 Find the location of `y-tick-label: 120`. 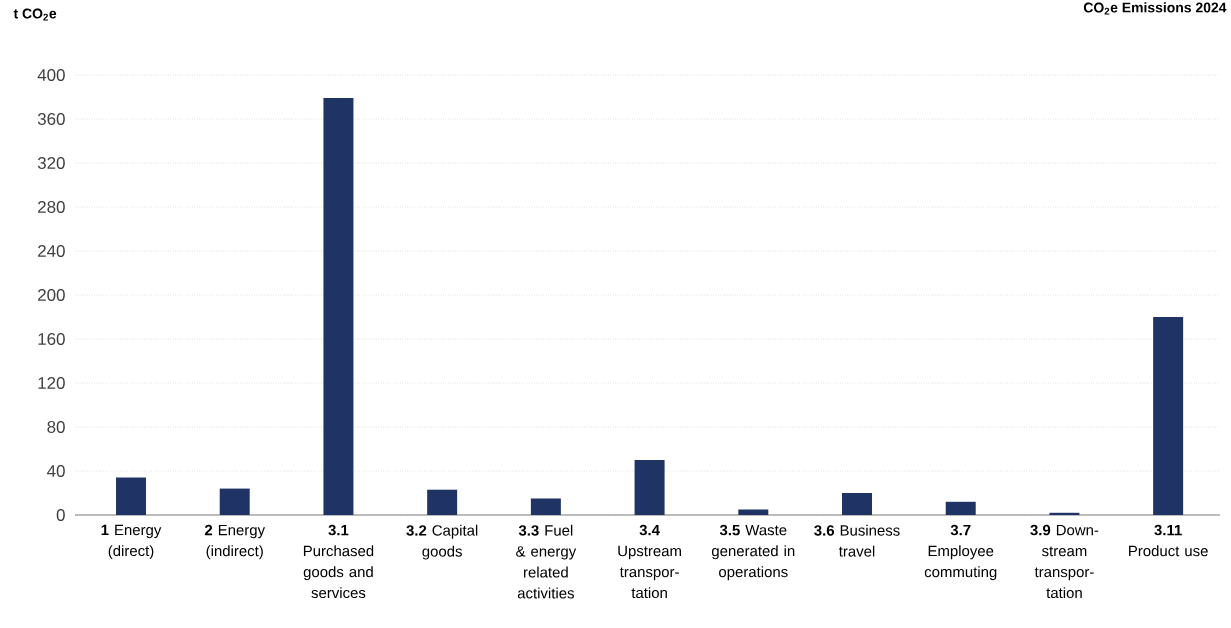

y-tick-label: 120 is located at coordinates (51, 382).